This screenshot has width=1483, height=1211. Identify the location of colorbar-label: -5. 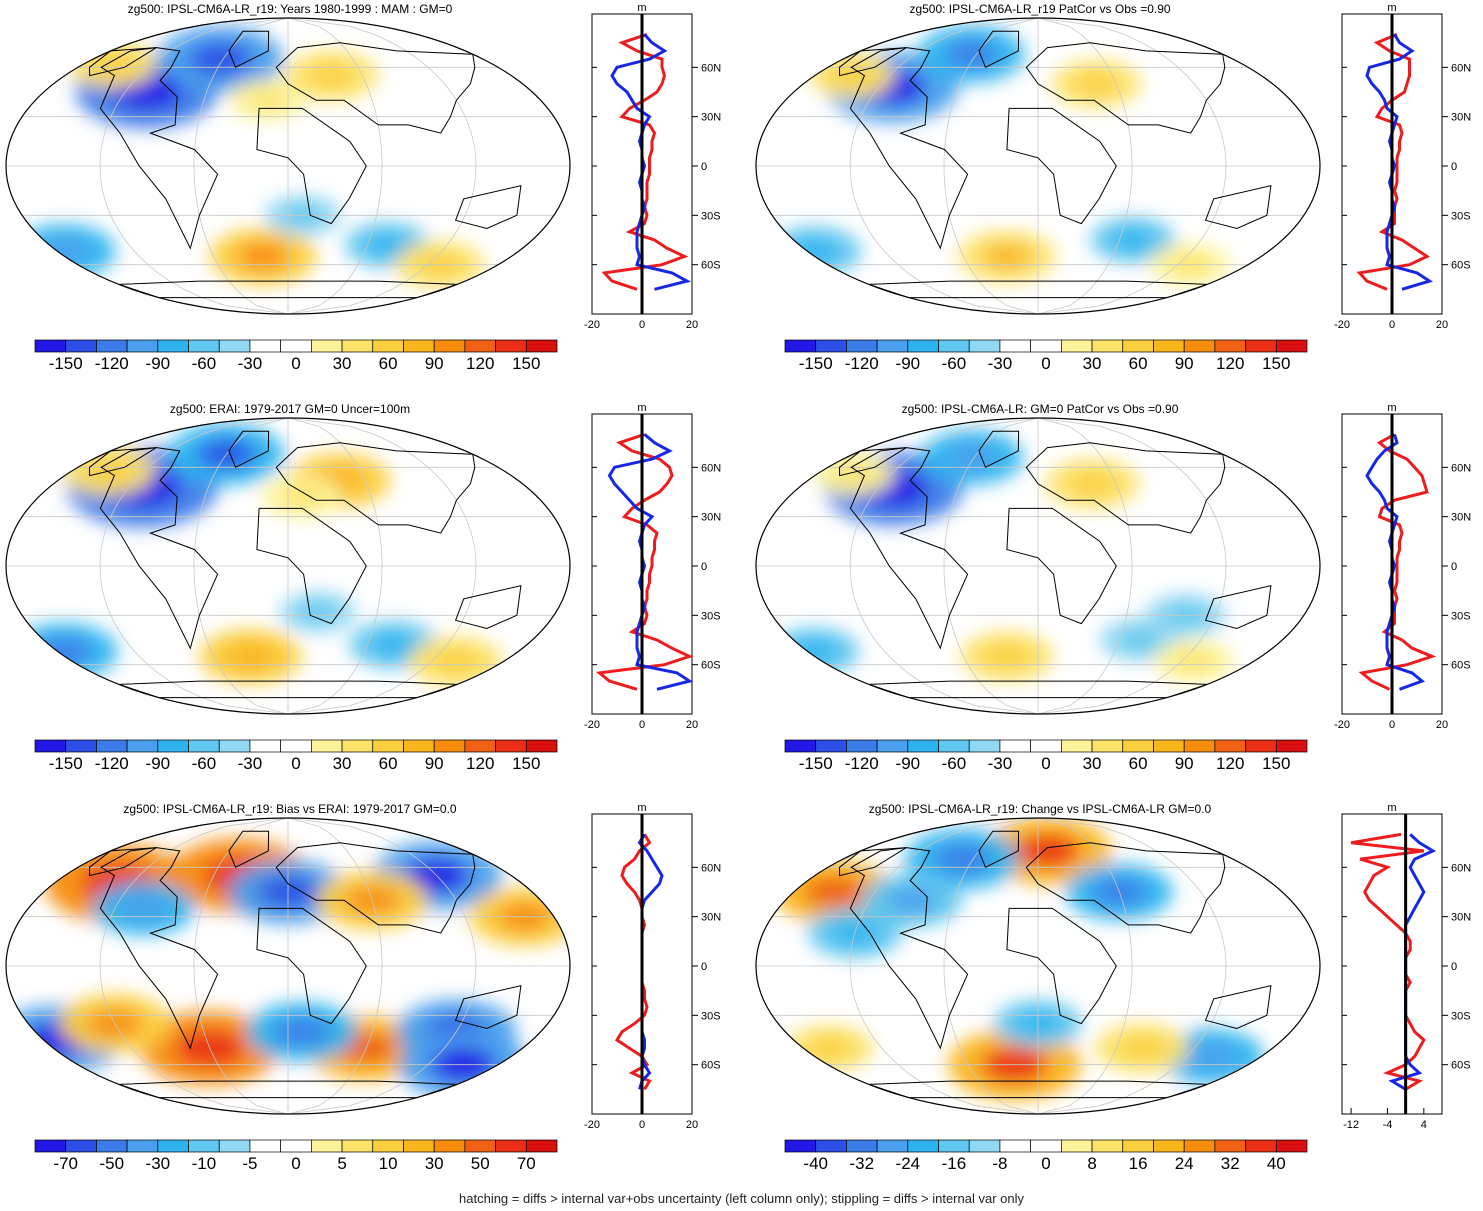
(249, 1163).